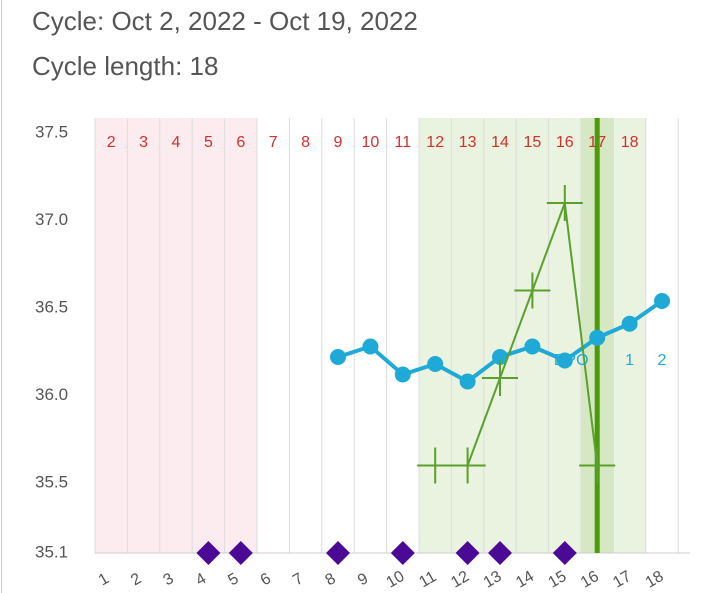 This screenshot has width=720, height=593. What do you see at coordinates (201, 579) in the screenshot?
I see `x-tick-label: 4` at bounding box center [201, 579].